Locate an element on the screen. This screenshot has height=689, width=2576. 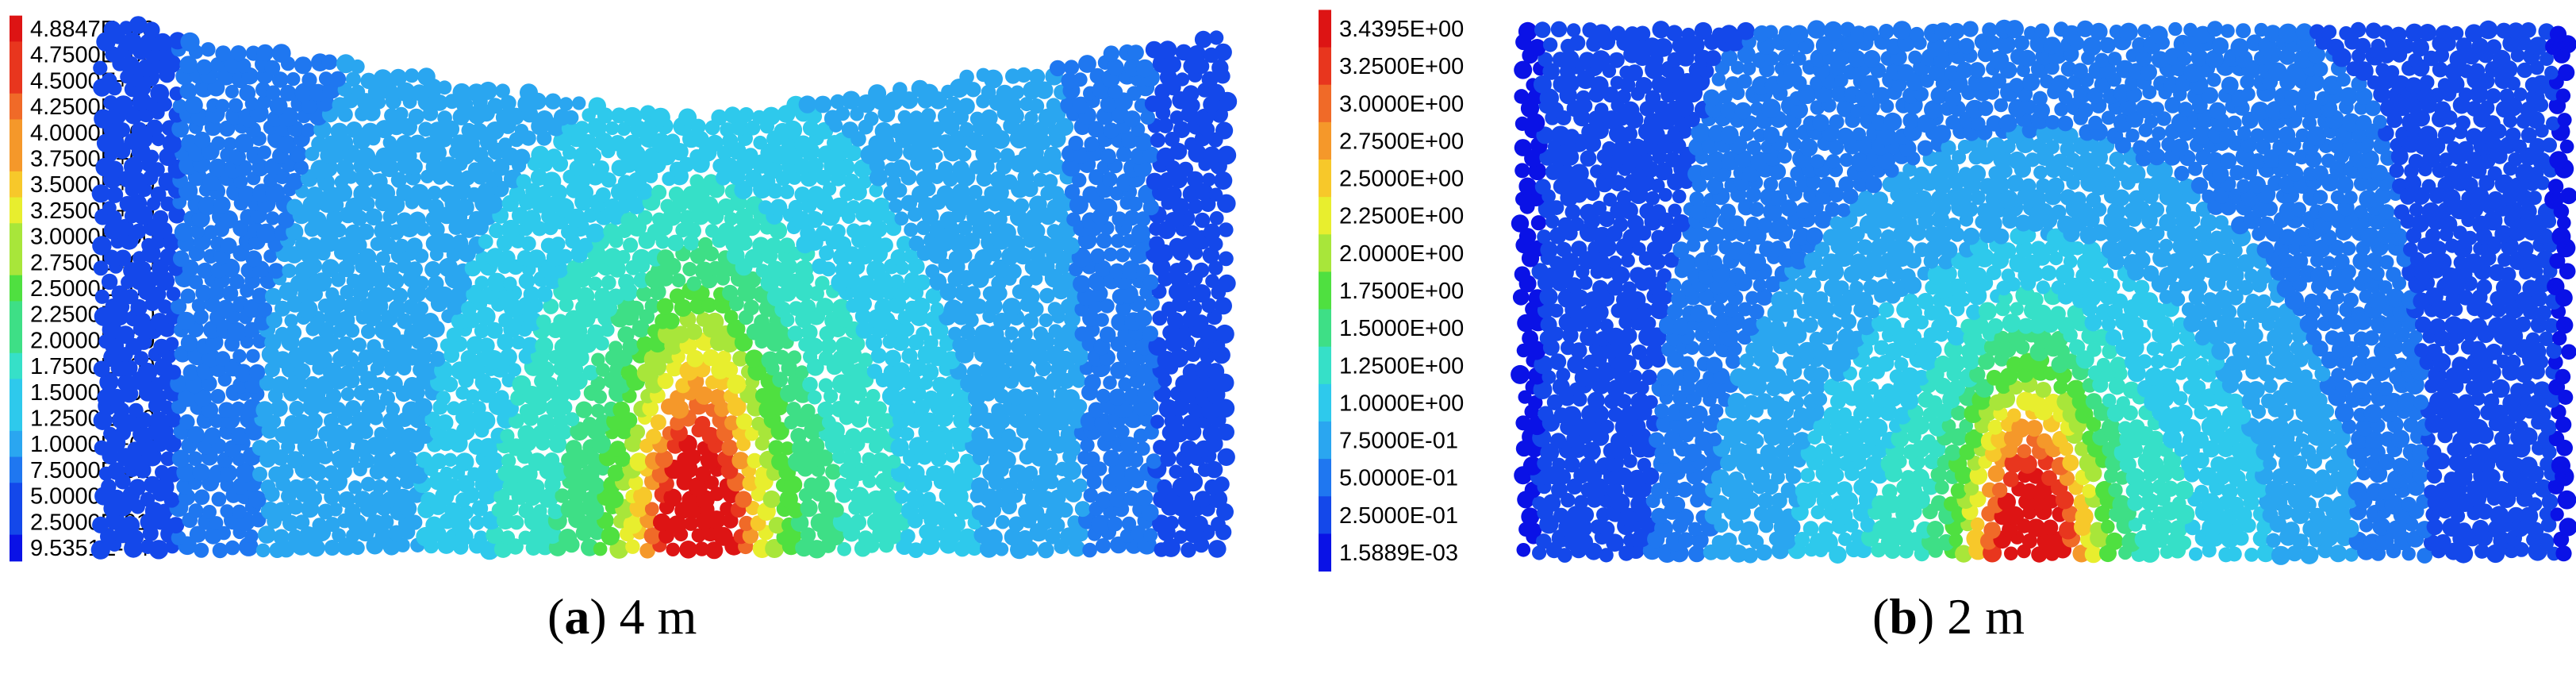
legend-label: 2.5000E-01 is located at coordinates (1398, 516).